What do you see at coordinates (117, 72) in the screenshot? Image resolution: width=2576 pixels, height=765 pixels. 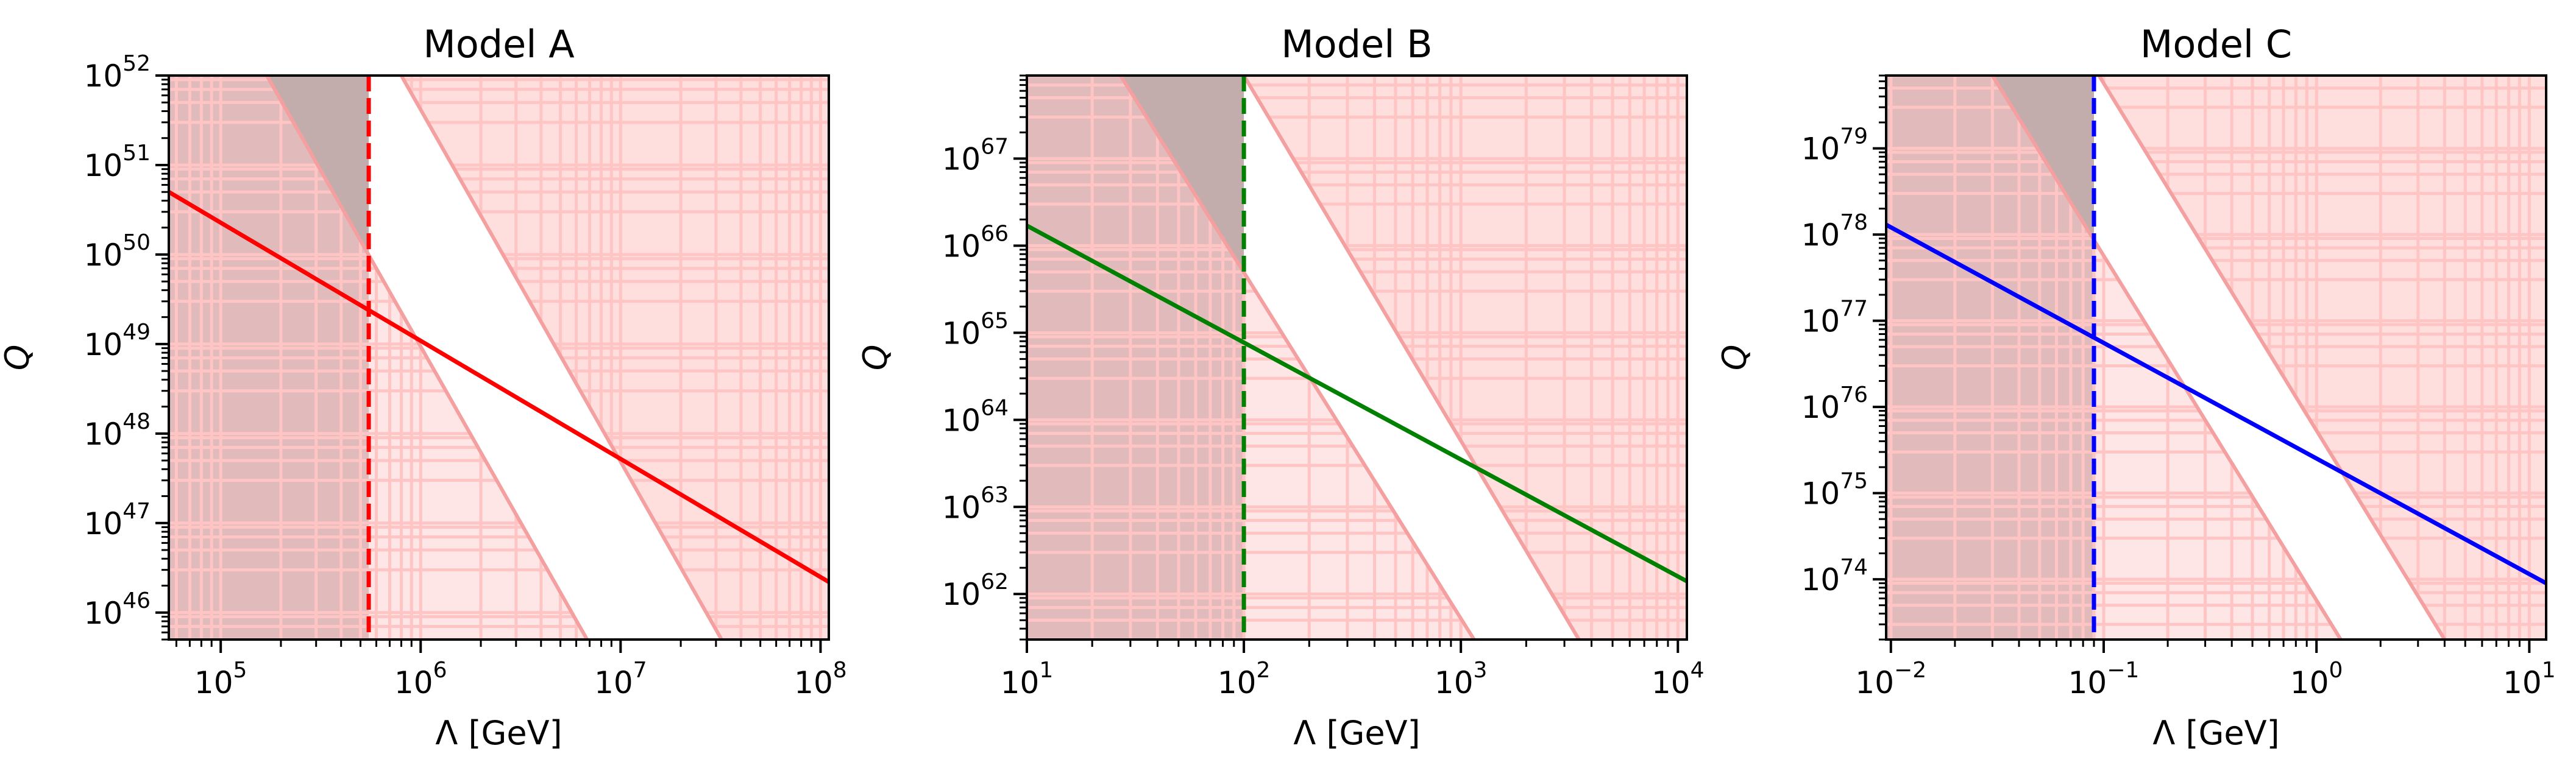 I see `y-tick-label: 1052` at bounding box center [117, 72].